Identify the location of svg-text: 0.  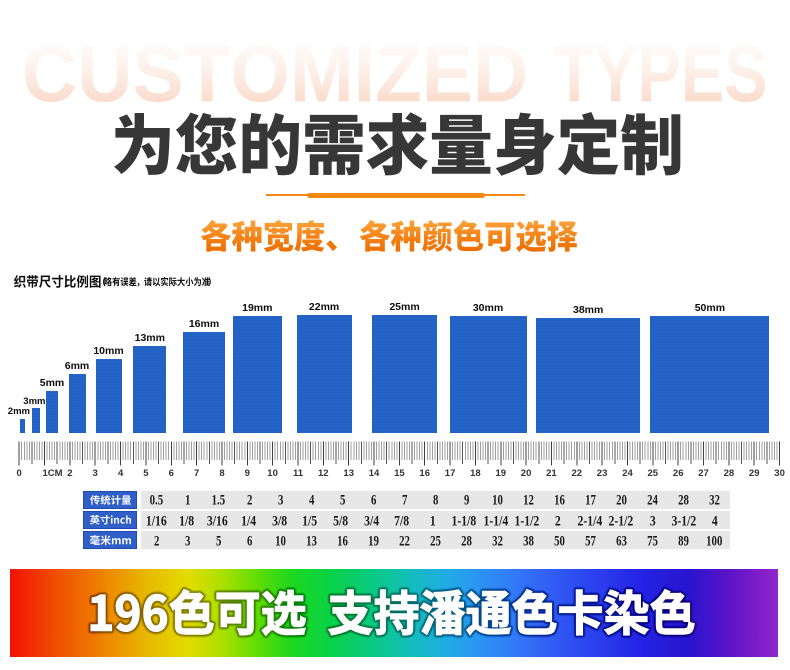
(19, 473).